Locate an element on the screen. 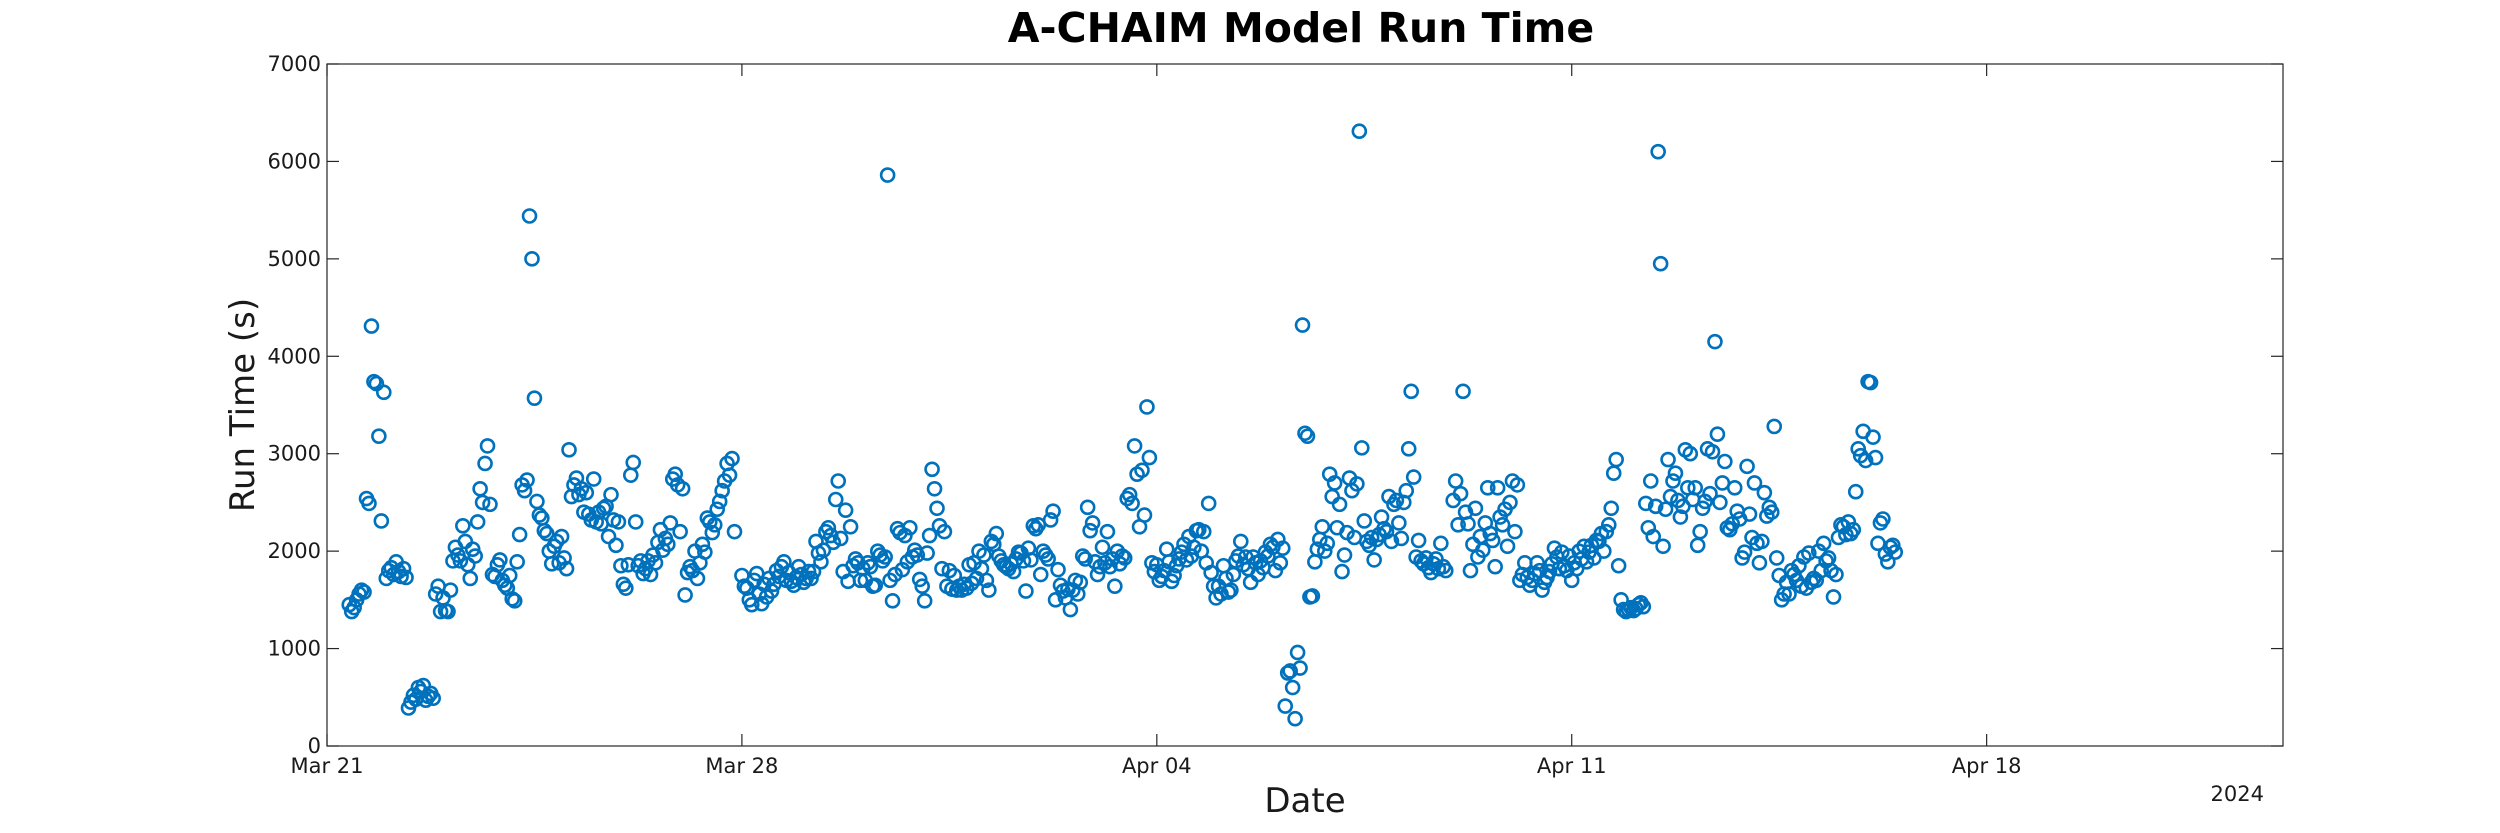  x-tick-label: Apr 11 is located at coordinates (1572, 766).